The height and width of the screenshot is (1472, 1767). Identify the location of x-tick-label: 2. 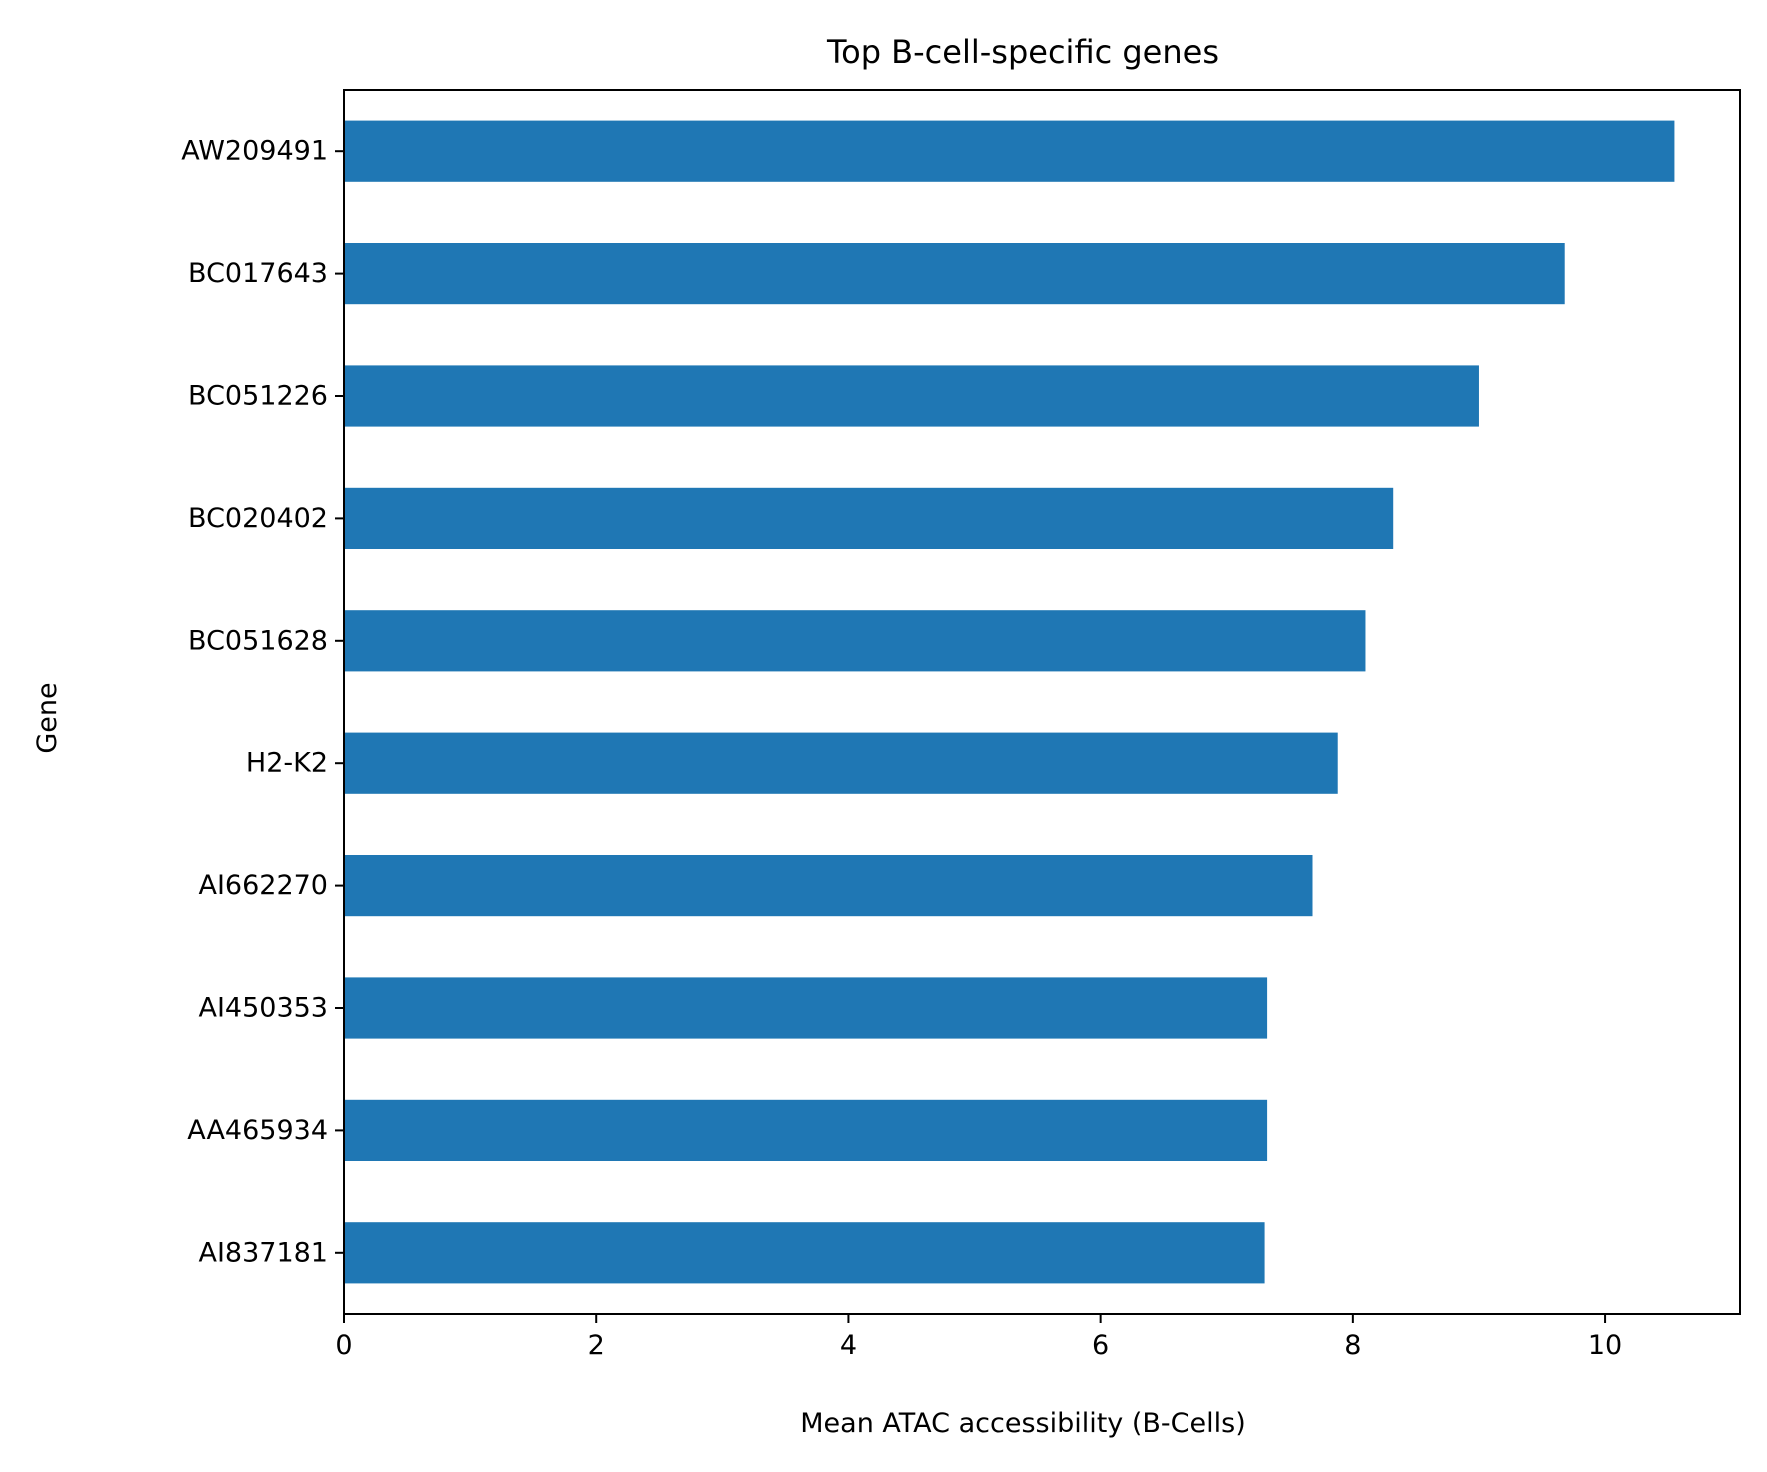
(596, 1345).